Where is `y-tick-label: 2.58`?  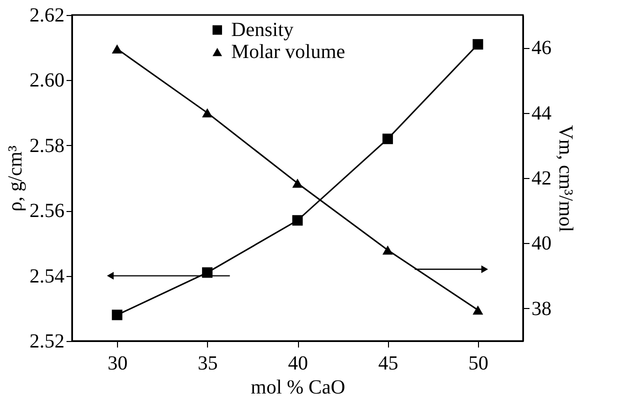 y-tick-label: 2.58 is located at coordinates (47, 145).